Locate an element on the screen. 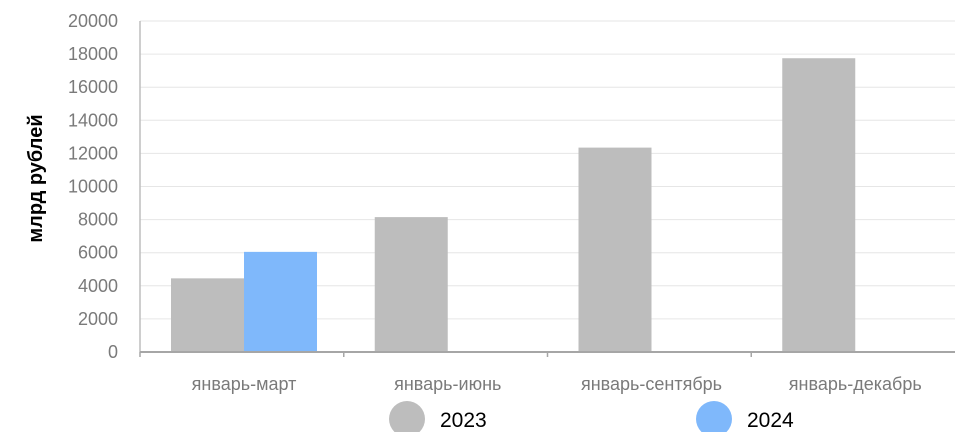 This screenshot has width=959, height=437. y-tick-label: 2000 is located at coordinates (98, 319).